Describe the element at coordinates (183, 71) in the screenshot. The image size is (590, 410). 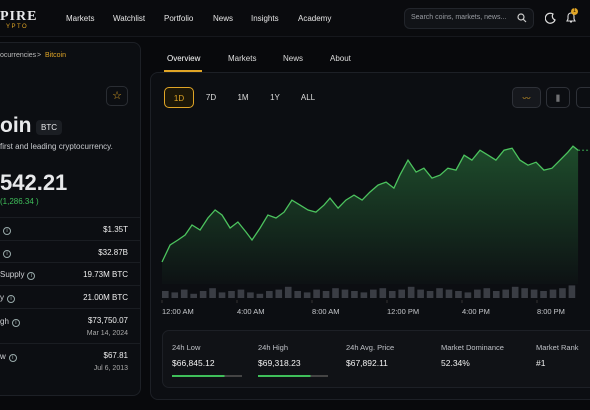
I see `tab-underline` at that location.